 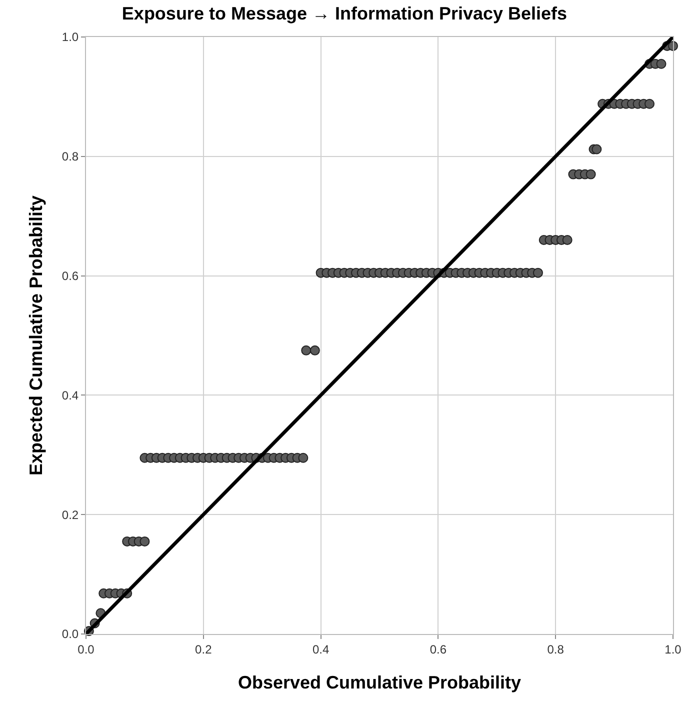 I want to click on x-tick-label: 0.2, so click(x=203, y=649).